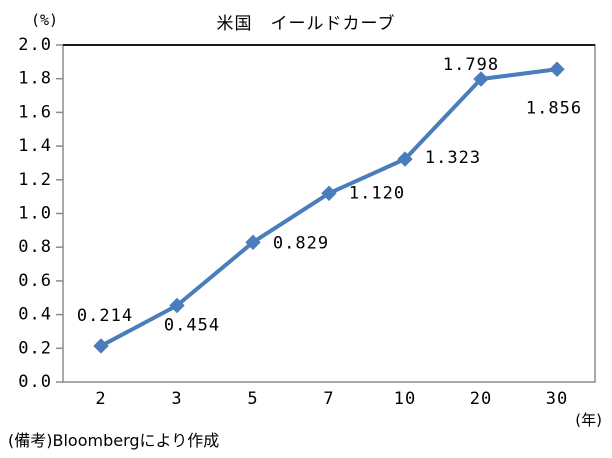 This screenshot has height=458, width=612. I want to click on y-axis-tick-label: 0.2, so click(35, 348).